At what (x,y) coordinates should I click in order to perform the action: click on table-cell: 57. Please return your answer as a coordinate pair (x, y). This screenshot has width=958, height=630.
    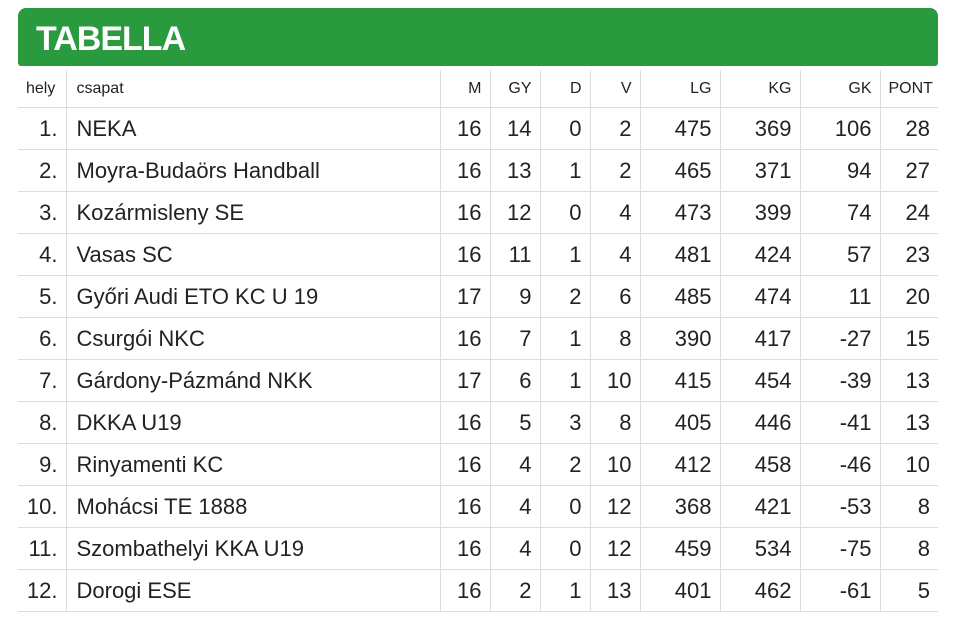
    Looking at the image, I should click on (839, 254).